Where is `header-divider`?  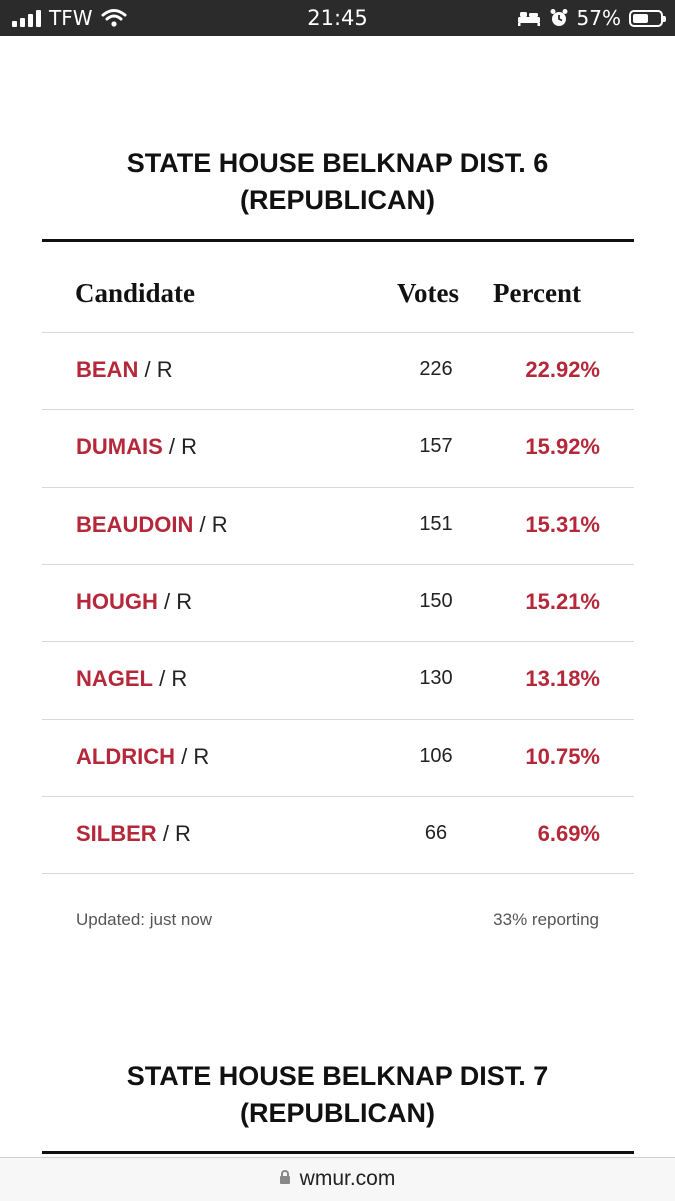
header-divider is located at coordinates (338, 332).